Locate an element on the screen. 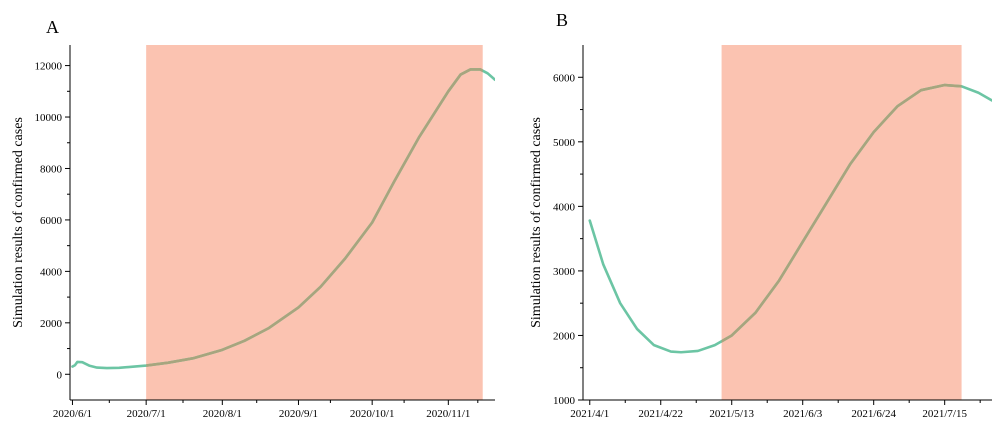 This screenshot has height=423, width=992. y-tick-label: 10000 is located at coordinates (49, 118).